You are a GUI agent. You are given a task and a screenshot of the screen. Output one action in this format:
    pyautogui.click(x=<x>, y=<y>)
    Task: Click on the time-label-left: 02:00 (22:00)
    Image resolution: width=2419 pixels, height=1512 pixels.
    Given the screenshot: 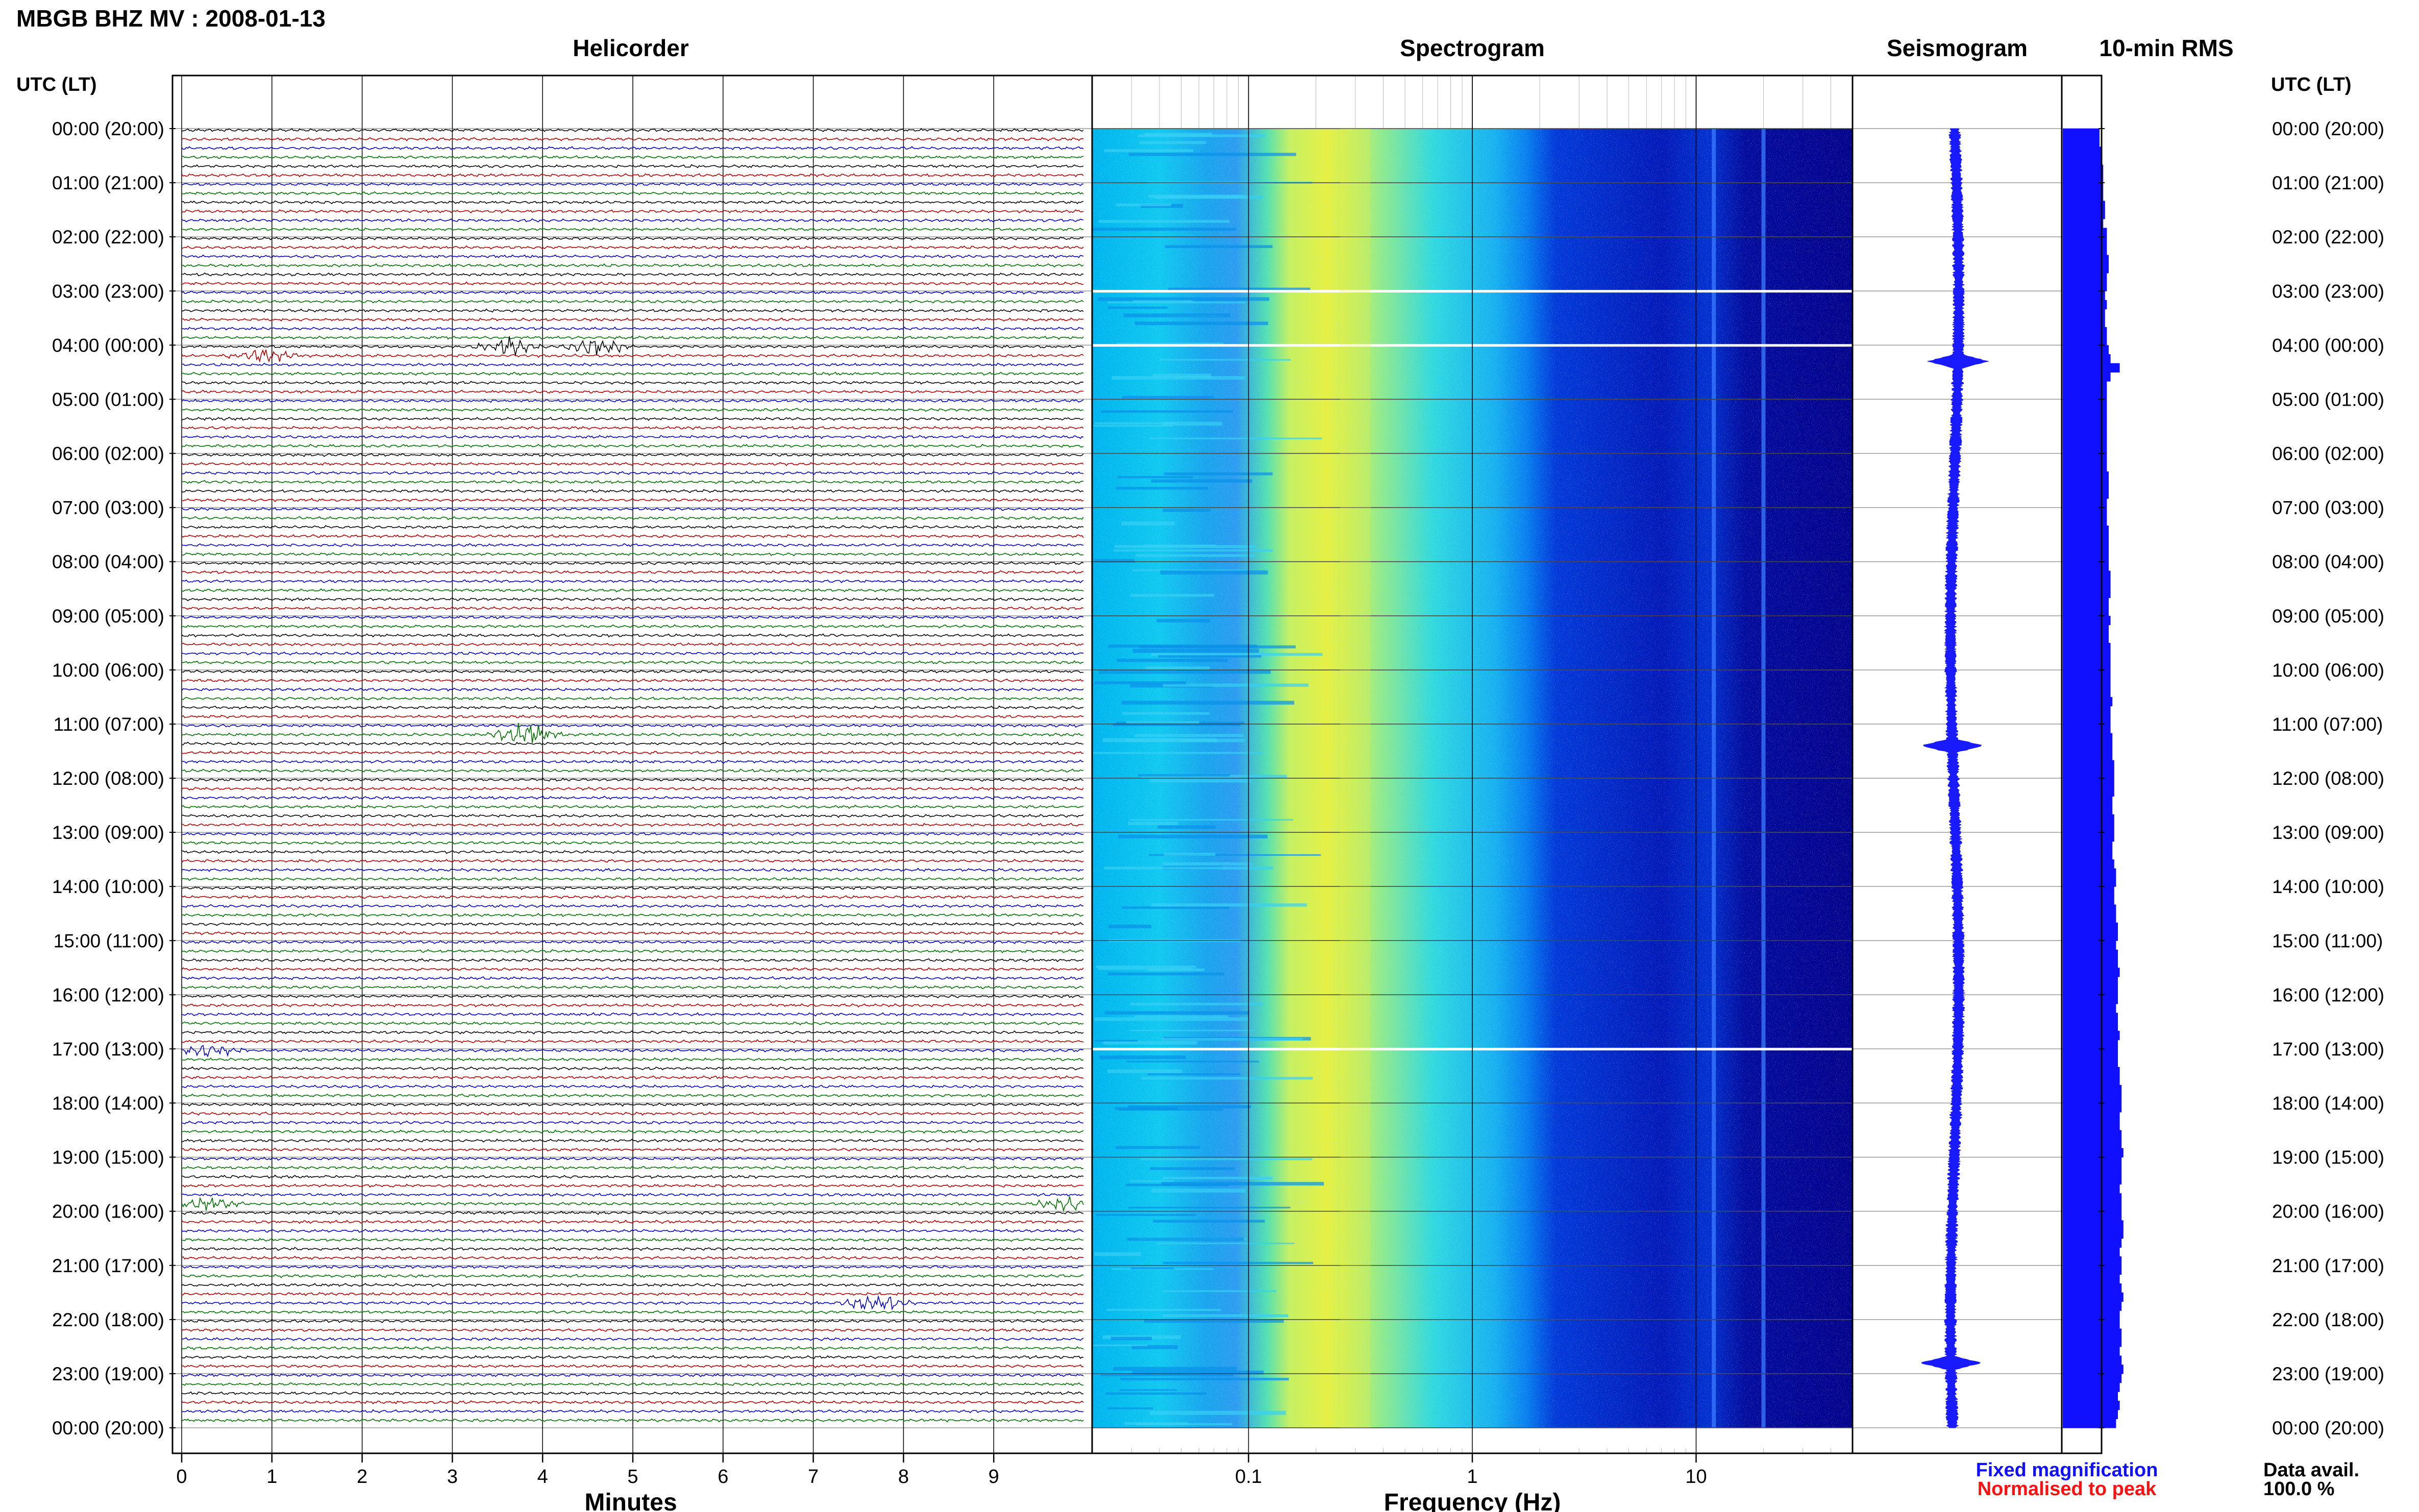 What is the action you would take?
    pyautogui.click(x=108, y=237)
    